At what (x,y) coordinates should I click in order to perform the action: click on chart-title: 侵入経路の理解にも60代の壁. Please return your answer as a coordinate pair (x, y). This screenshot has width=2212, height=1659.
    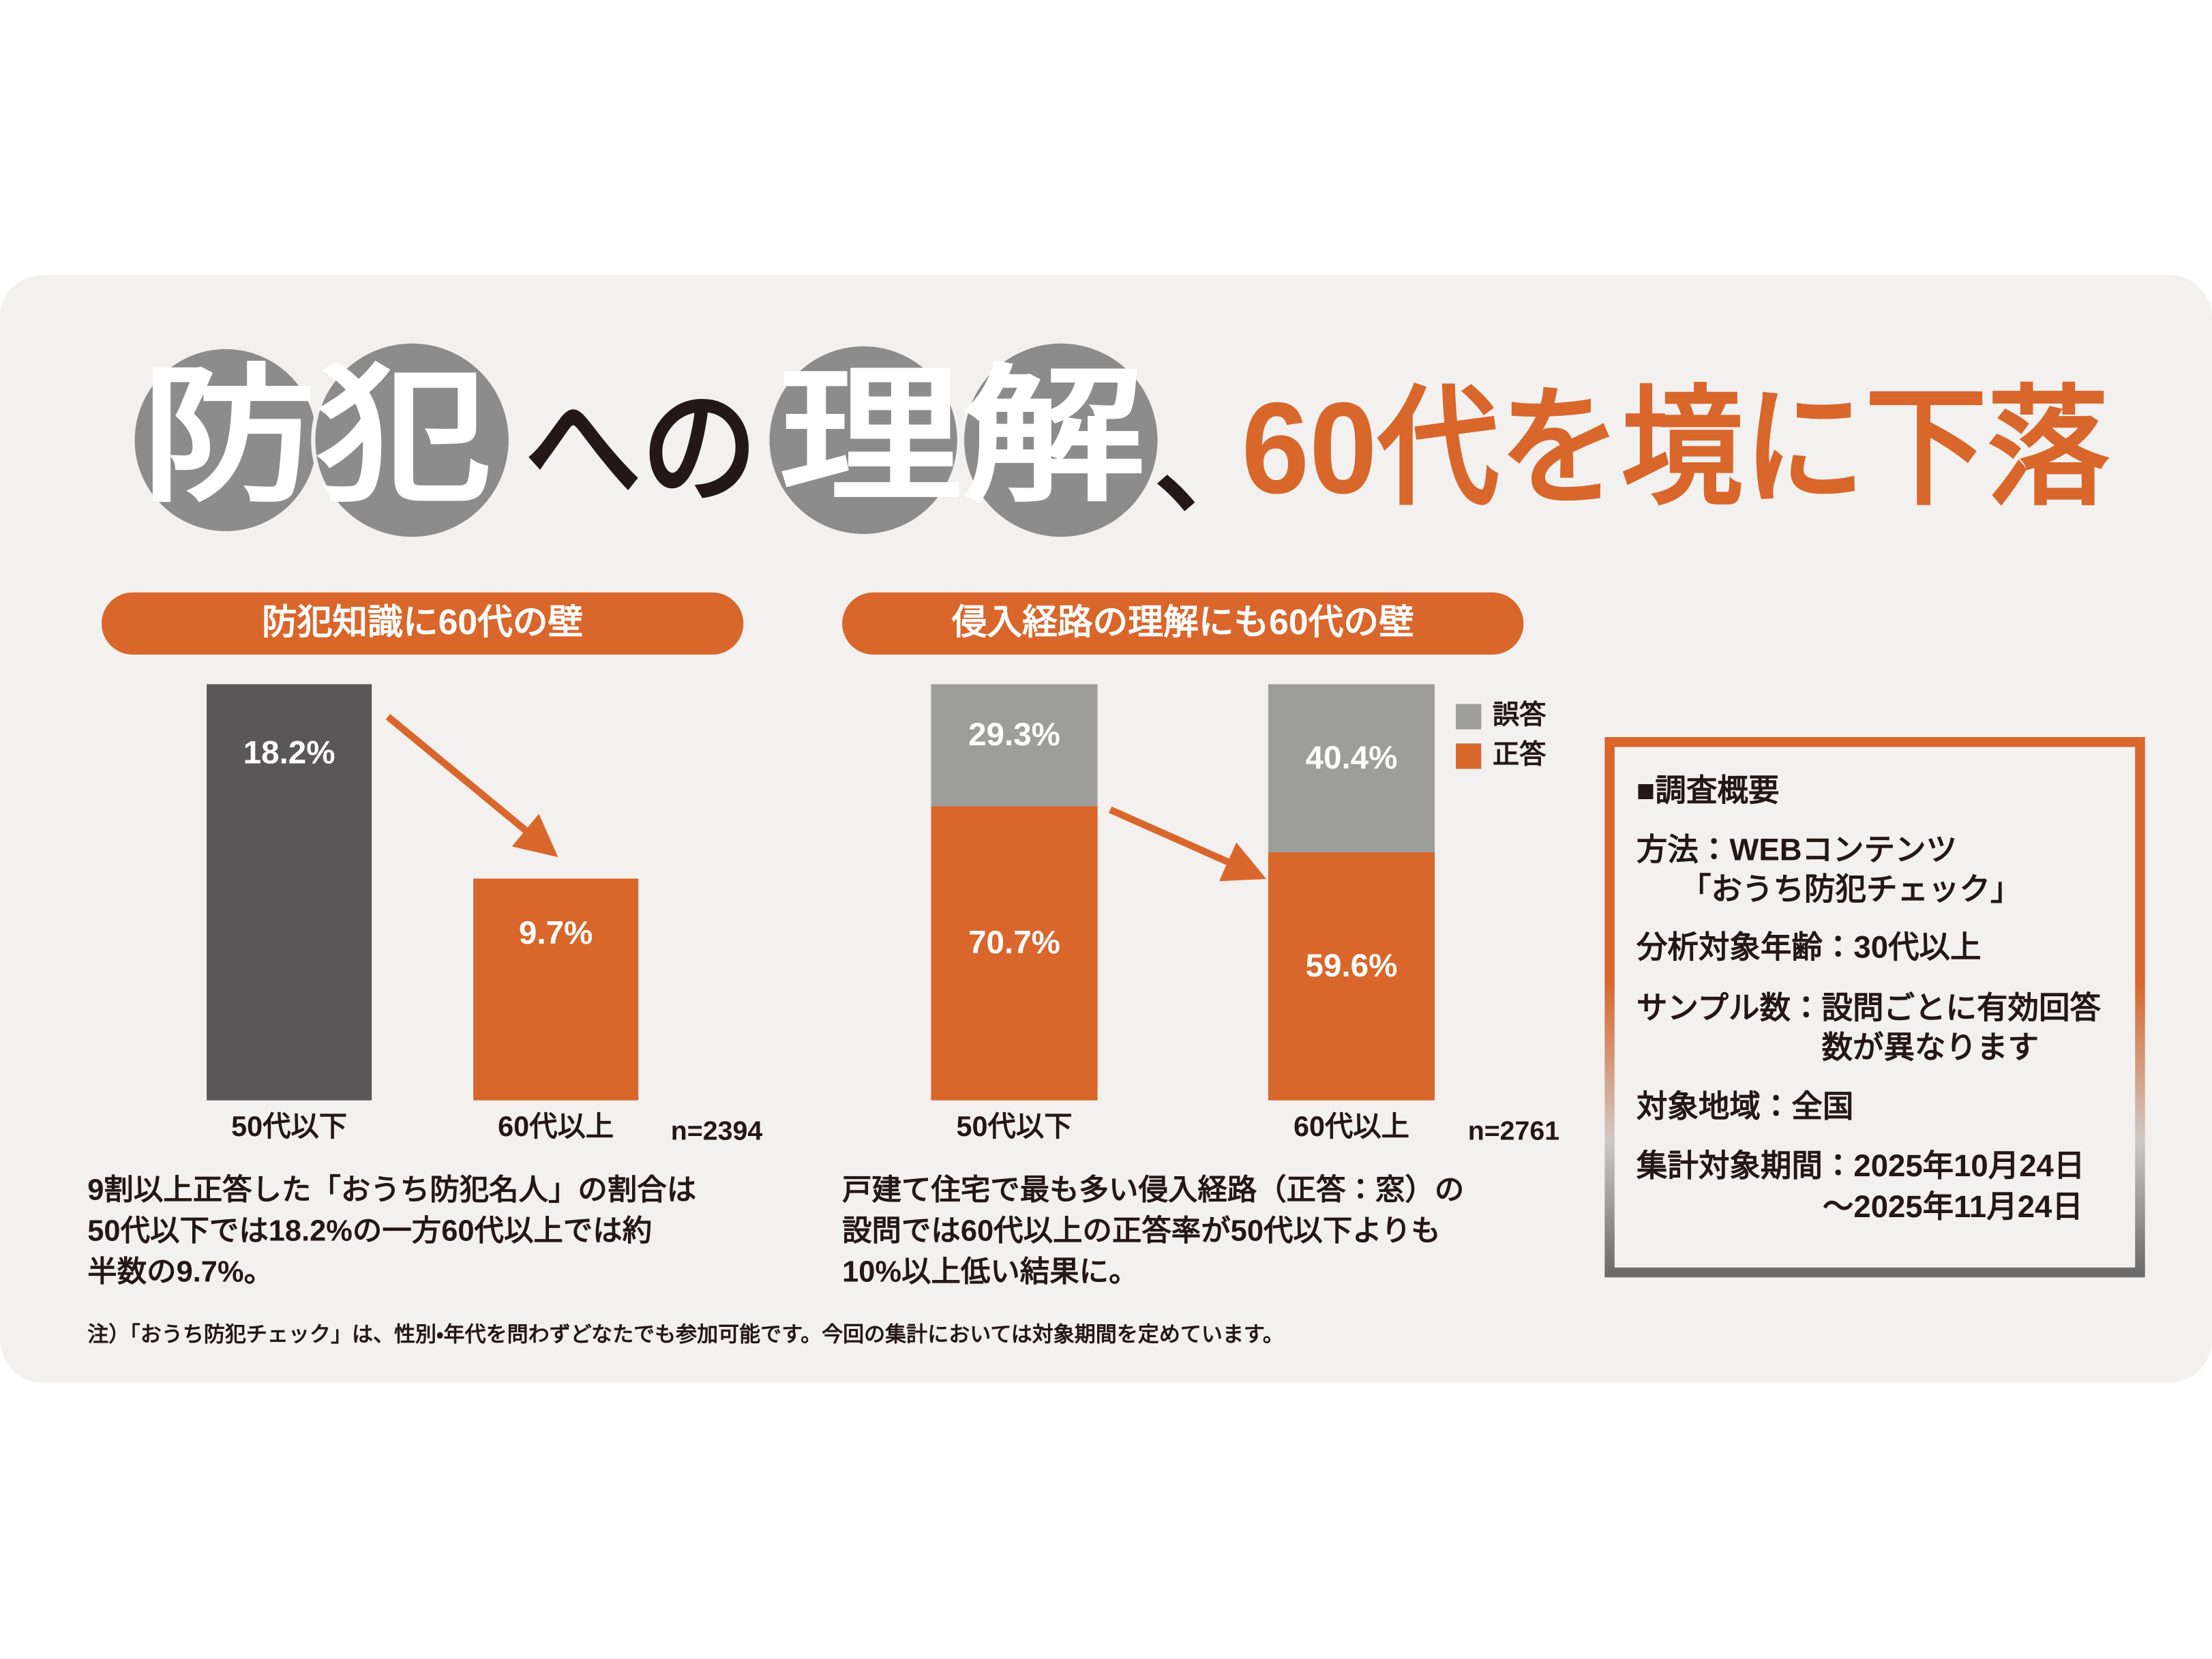
    Looking at the image, I should click on (1182, 622).